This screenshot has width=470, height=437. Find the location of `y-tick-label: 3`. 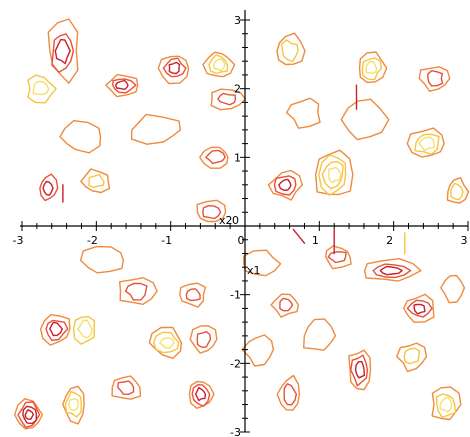

y-tick-label: 3 is located at coordinates (237, 20).